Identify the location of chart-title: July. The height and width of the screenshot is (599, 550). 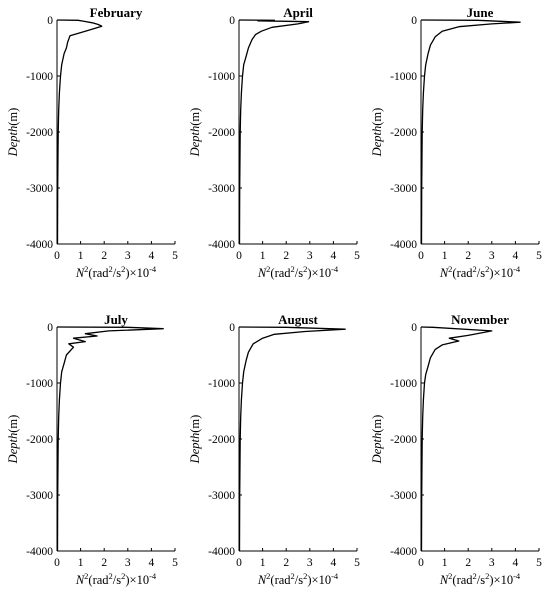
(116, 319).